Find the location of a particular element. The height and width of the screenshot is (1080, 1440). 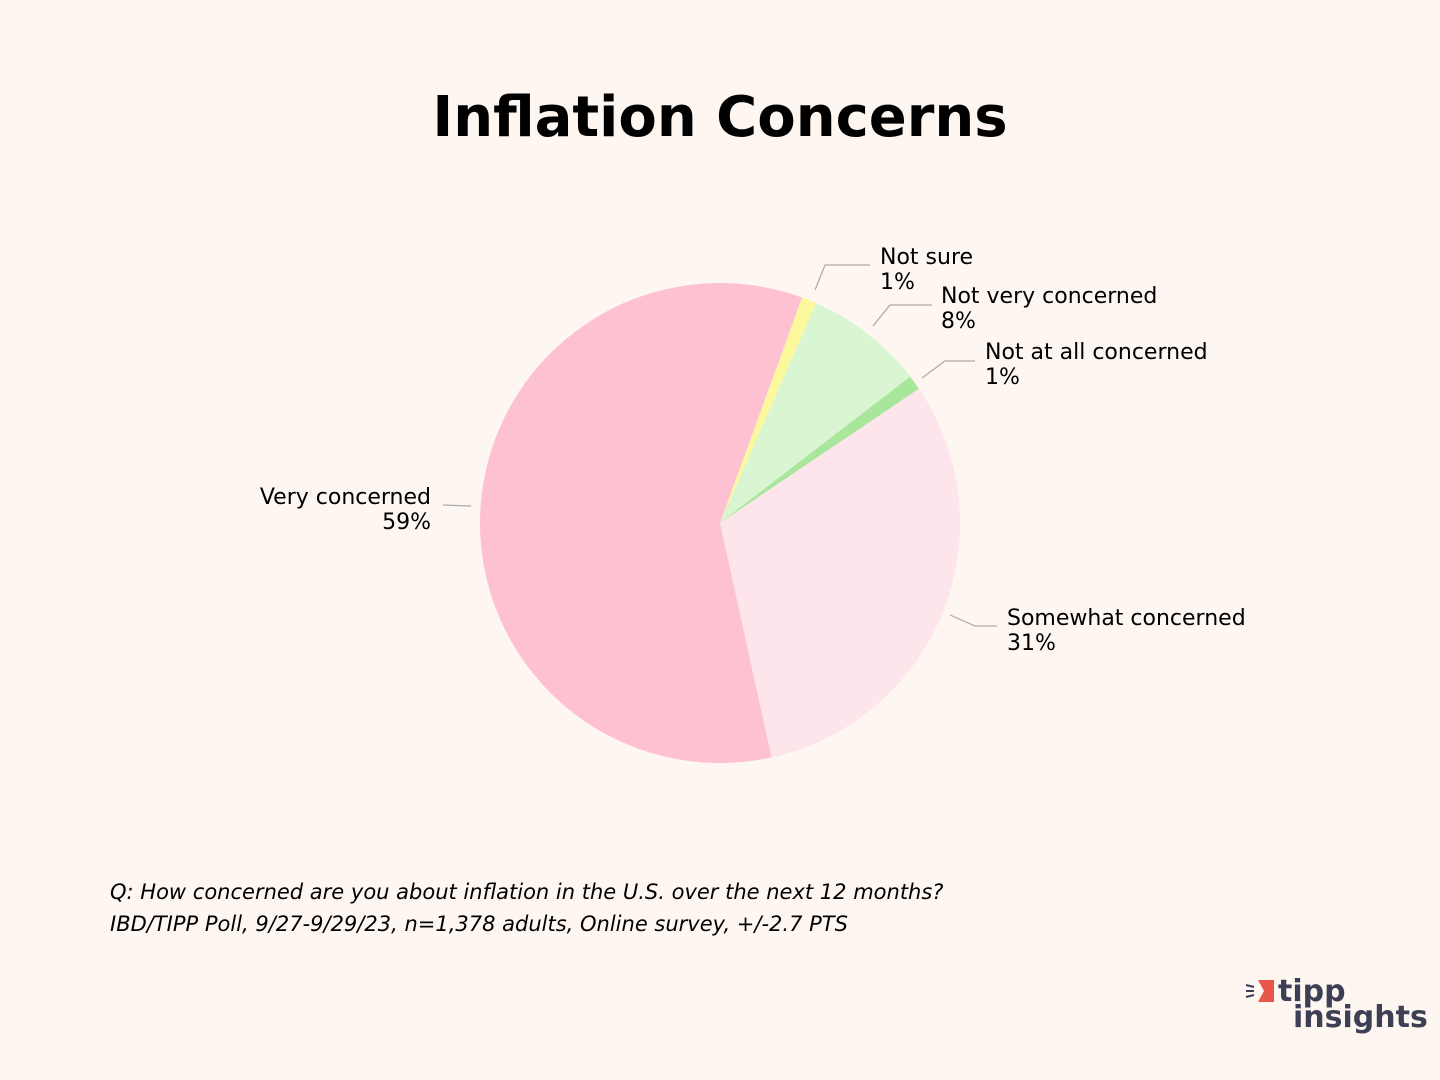

logo-text: tipp is located at coordinates (1312, 991).